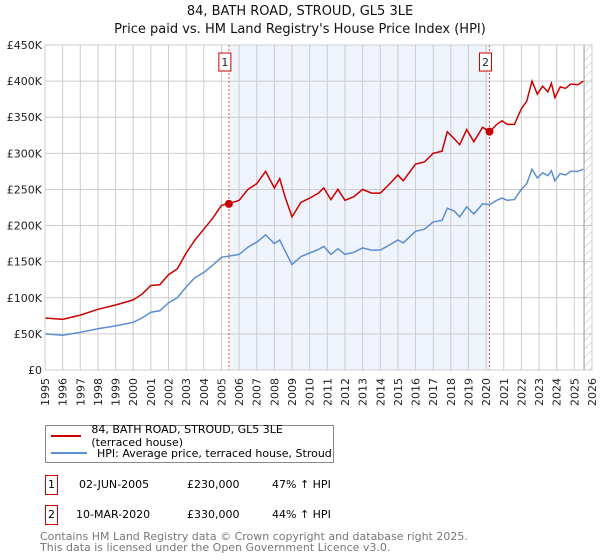 The width and height of the screenshot is (600, 560). What do you see at coordinates (301, 514) in the screenshot?
I see `sale-hpi-diff: 44% ↑ HPI` at bounding box center [301, 514].